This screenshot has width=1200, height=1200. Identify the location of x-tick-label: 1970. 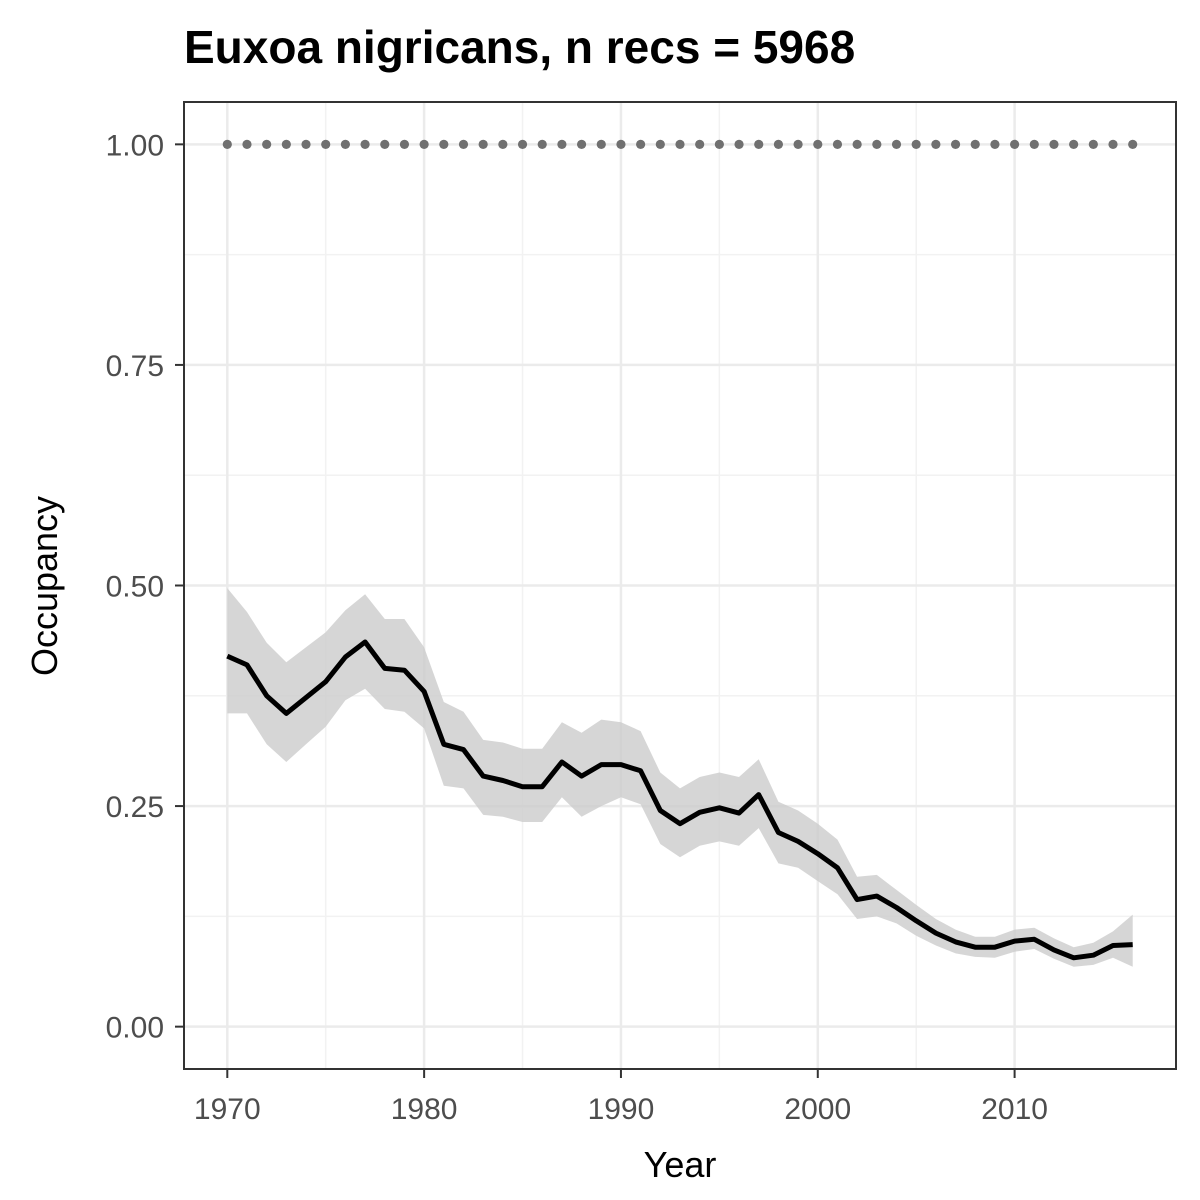
(227, 1109).